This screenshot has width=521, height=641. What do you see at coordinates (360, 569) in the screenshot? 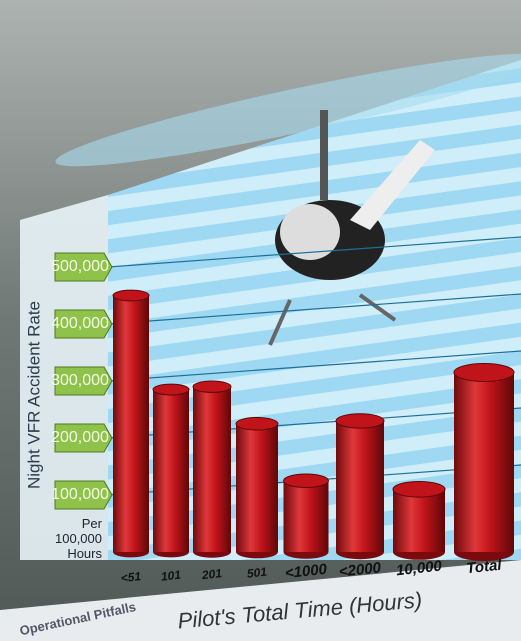
I see `x-tick-label: <2000` at bounding box center [360, 569].